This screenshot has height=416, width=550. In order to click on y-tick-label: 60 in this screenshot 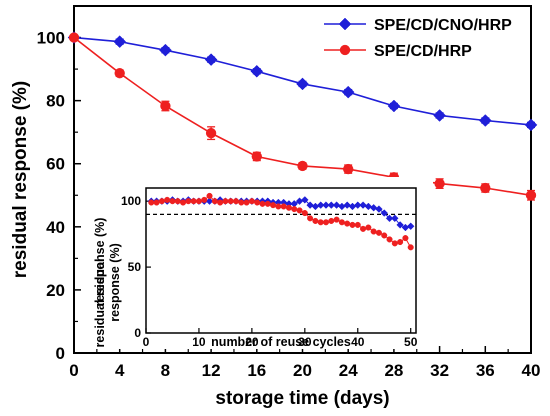, I will do `click(55, 164)`.